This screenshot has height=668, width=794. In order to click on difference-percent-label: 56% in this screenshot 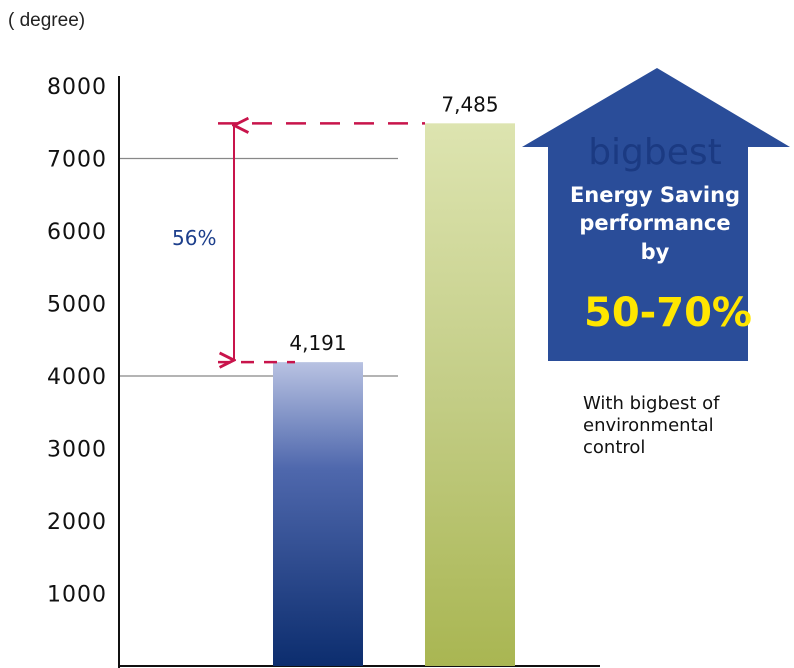, I will do `click(194, 238)`.